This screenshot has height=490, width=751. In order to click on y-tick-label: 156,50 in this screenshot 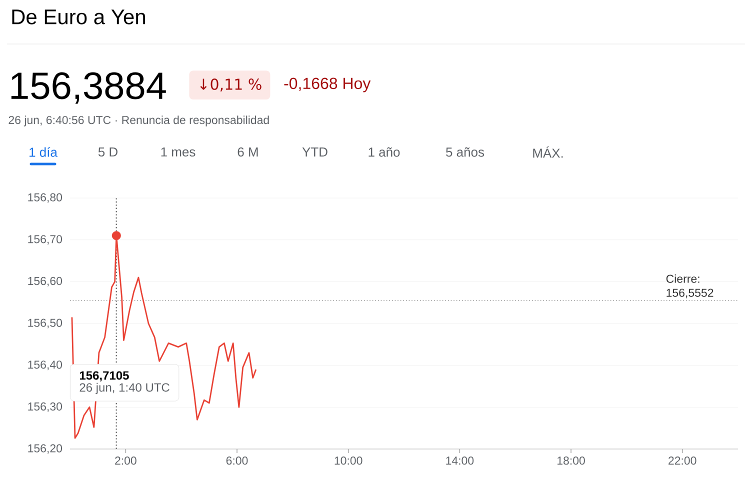, I will do `click(45, 323)`.